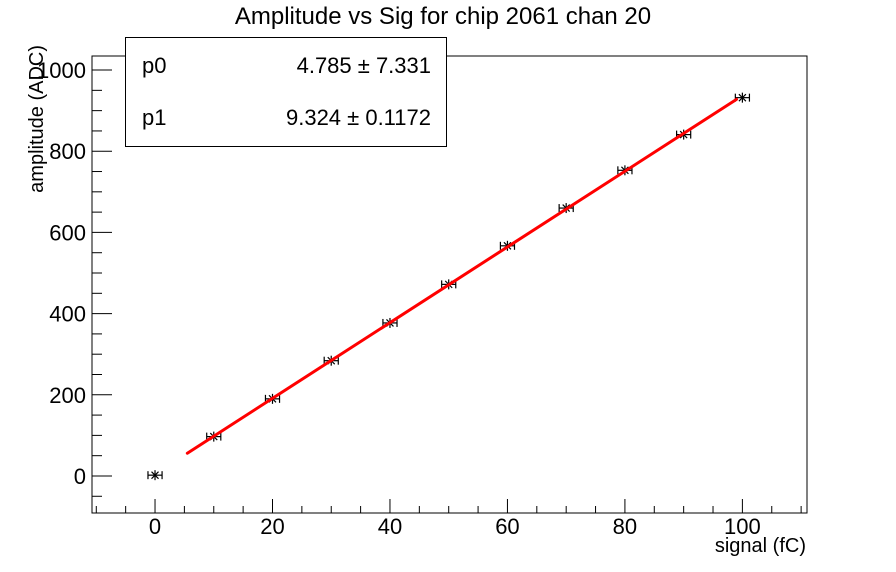 The height and width of the screenshot is (572, 896). Describe the element at coordinates (760, 546) in the screenshot. I see `x-axis-label: signal (fC)` at that location.